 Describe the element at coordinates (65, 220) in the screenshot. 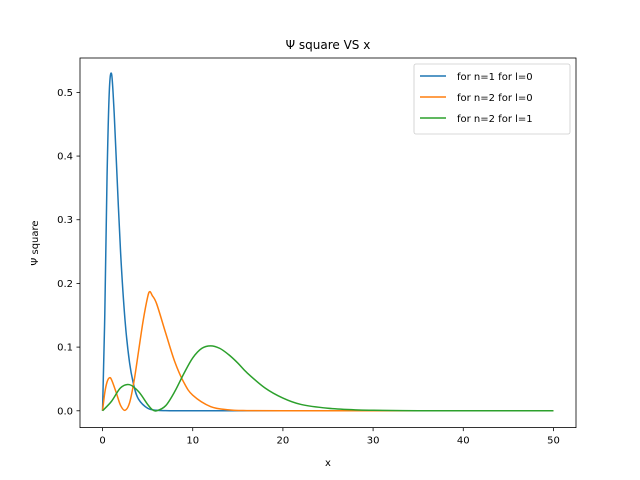

I see `y-tick-label: 0.3` at that location.